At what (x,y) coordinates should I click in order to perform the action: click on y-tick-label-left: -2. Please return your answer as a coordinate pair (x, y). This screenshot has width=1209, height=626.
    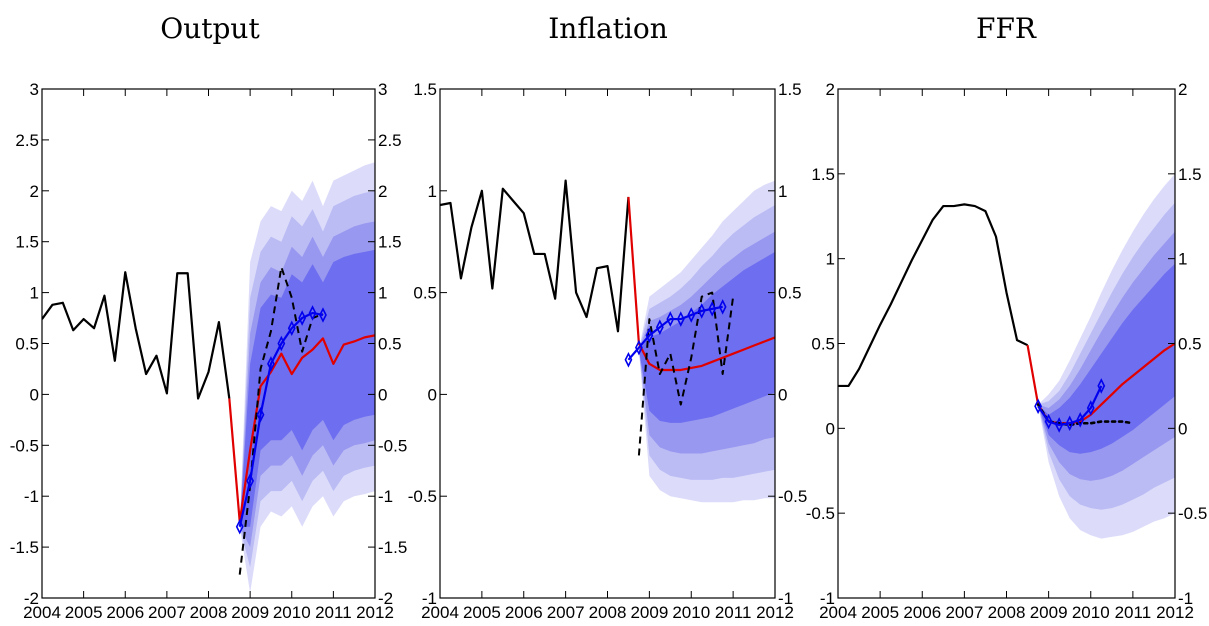
    Looking at the image, I should click on (31, 598).